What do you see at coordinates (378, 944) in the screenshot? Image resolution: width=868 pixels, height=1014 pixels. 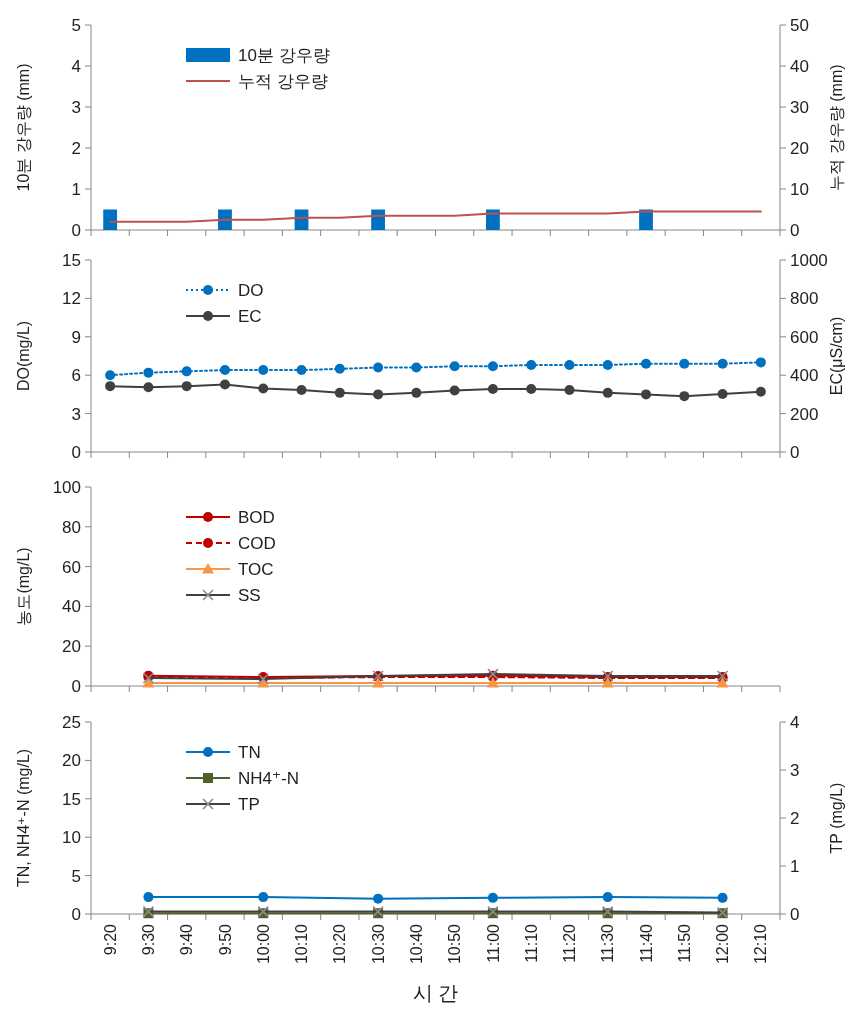 I see `x-tick-label: 10:30` at bounding box center [378, 944].